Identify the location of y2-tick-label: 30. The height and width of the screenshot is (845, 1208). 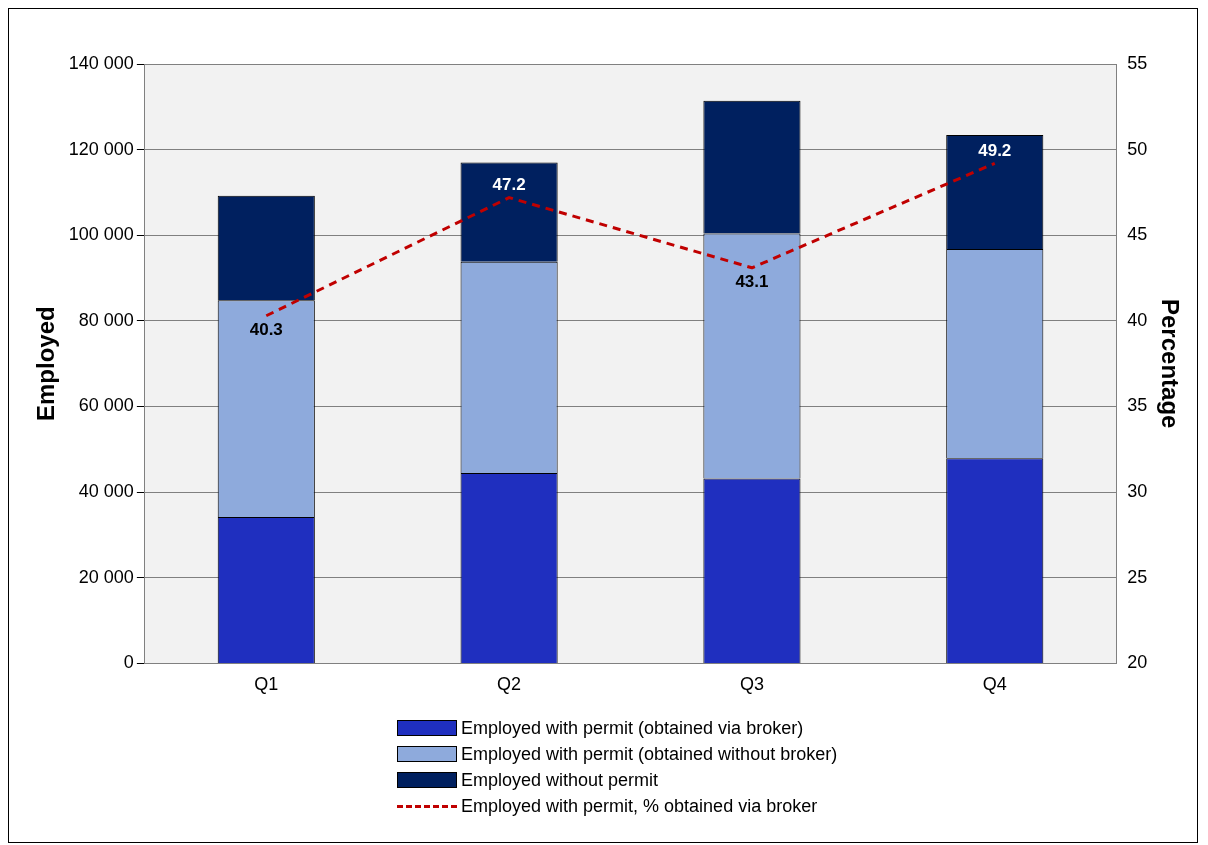
(1137, 491).